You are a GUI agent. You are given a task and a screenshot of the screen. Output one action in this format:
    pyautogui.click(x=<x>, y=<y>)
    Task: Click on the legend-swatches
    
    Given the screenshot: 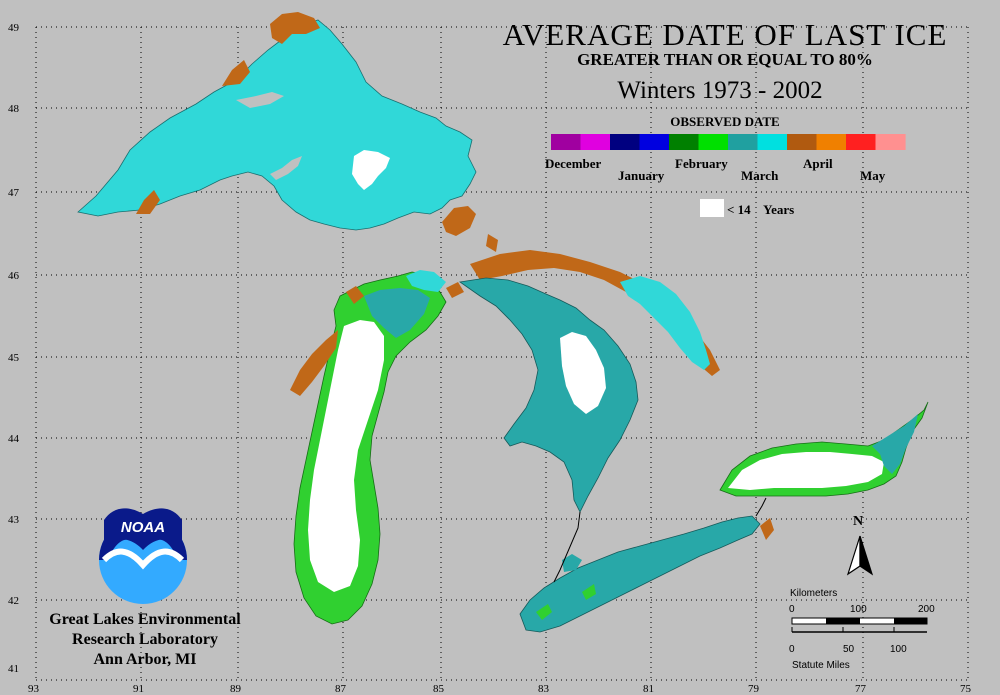 What is the action you would take?
    pyautogui.click(x=728, y=142)
    